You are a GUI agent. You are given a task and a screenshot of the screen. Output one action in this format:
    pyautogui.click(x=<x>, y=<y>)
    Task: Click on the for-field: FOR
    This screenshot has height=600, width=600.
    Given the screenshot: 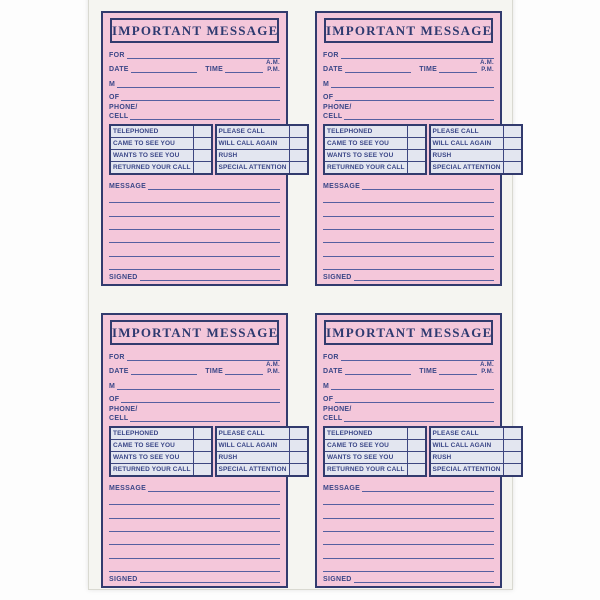 What is the action you would take?
    pyautogui.click(x=194, y=354)
    